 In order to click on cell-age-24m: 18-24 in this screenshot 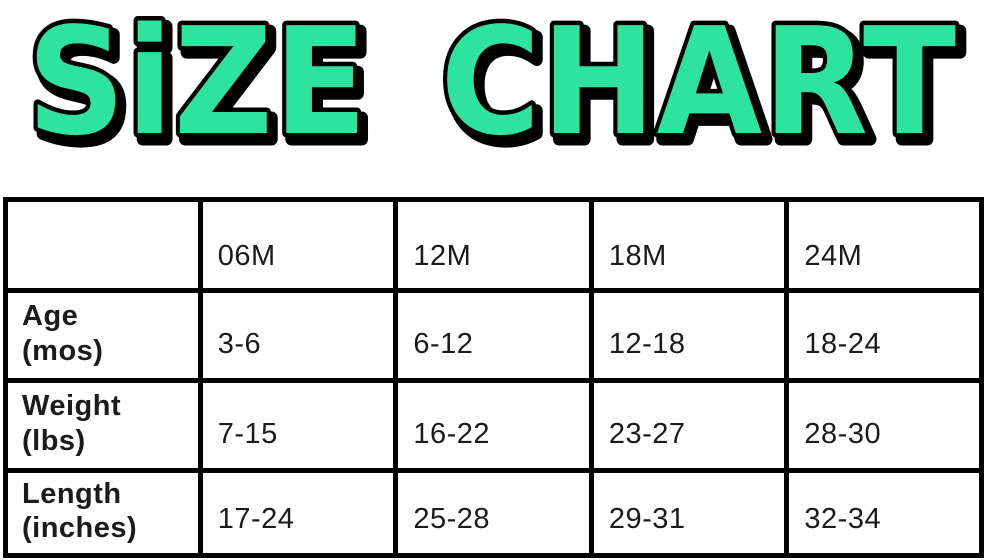, I will do `click(884, 335)`.